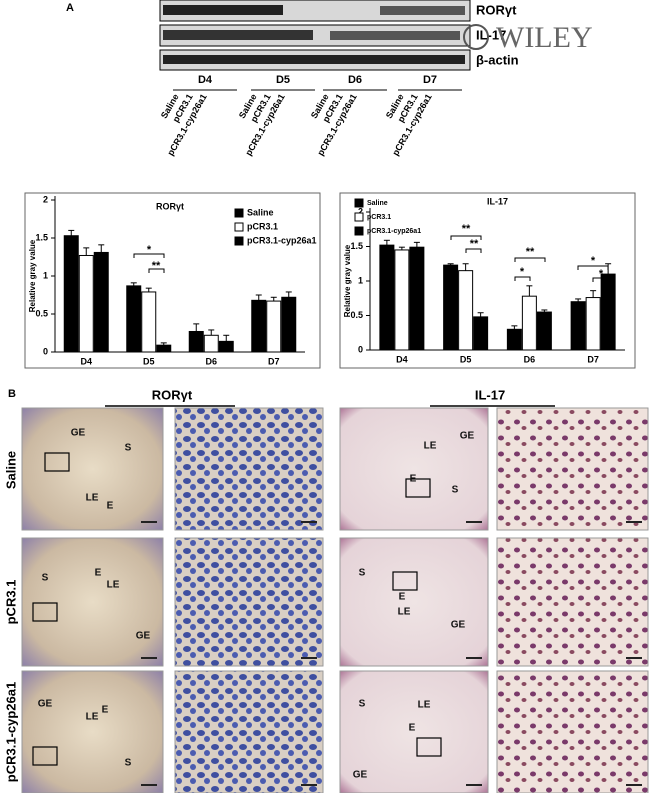 The width and height of the screenshot is (650, 798). What do you see at coordinates (205, 80) in the screenshot?
I see `group-label: D4` at bounding box center [205, 80].